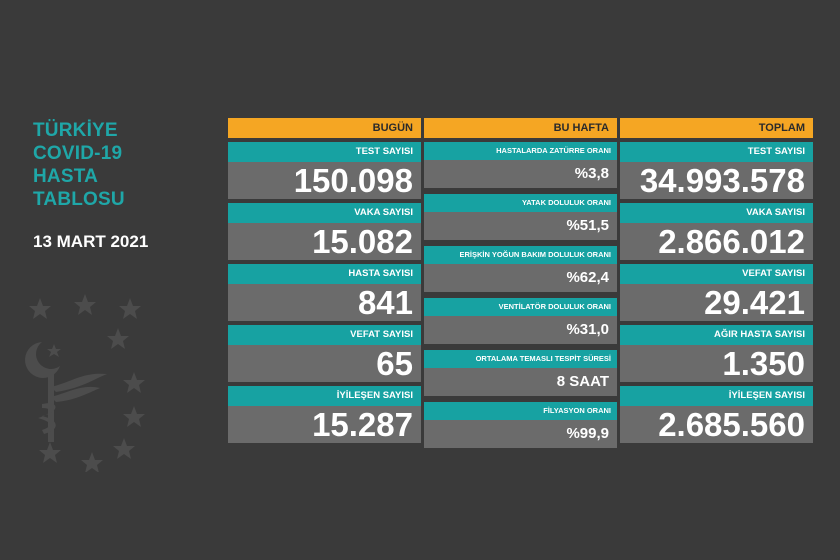 The width and height of the screenshot is (840, 560). What do you see at coordinates (324, 302) in the screenshot?
I see `card-value: 841` at bounding box center [324, 302].